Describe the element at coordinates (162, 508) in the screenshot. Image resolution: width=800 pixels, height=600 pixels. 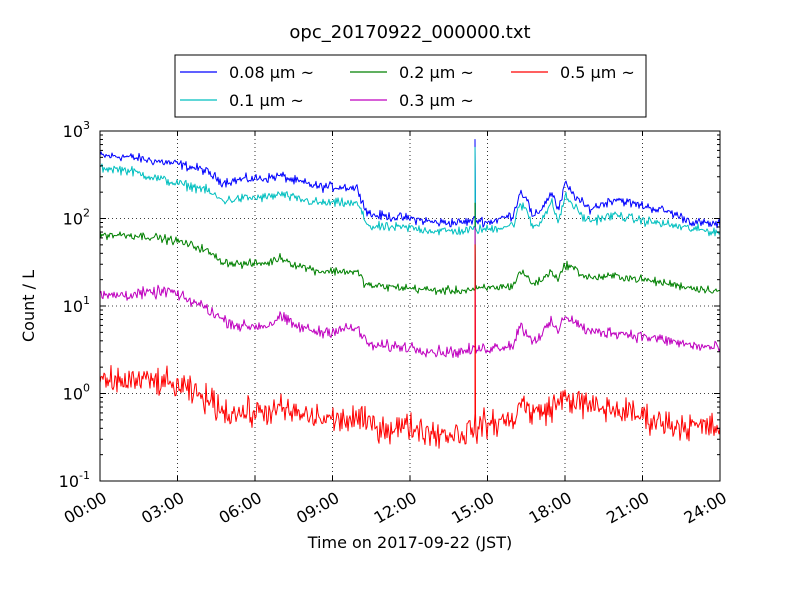
I see `x-tick-label: 03:00` at that location.